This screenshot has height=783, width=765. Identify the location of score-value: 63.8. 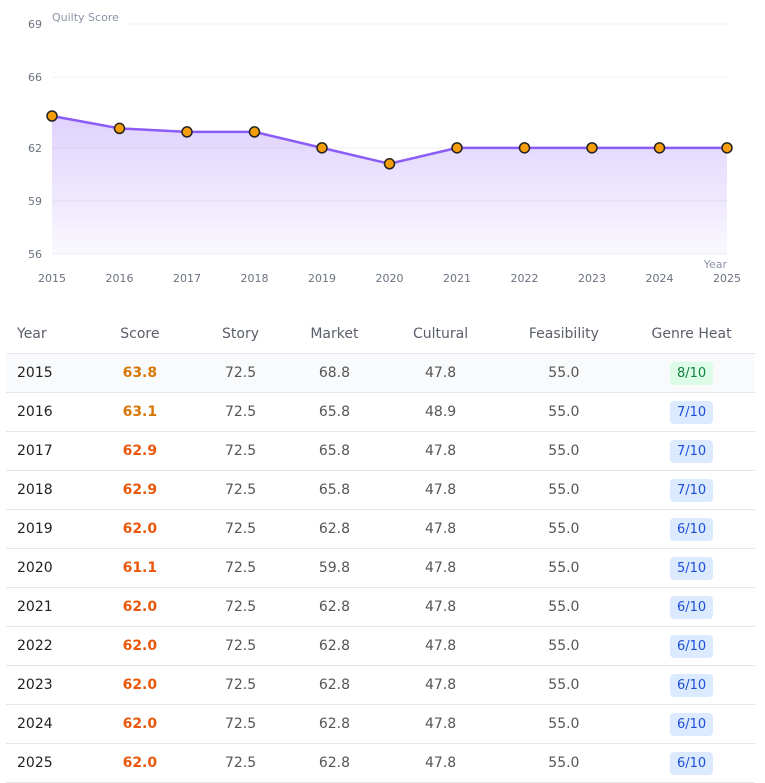
(140, 373).